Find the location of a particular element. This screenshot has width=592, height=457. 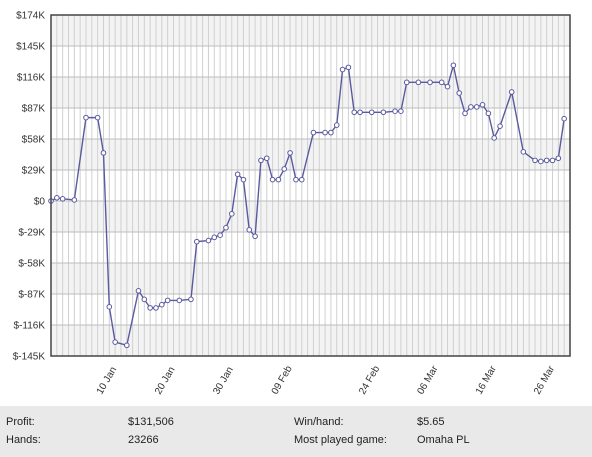

x-tick-label: 26 Mar is located at coordinates (544, 379).